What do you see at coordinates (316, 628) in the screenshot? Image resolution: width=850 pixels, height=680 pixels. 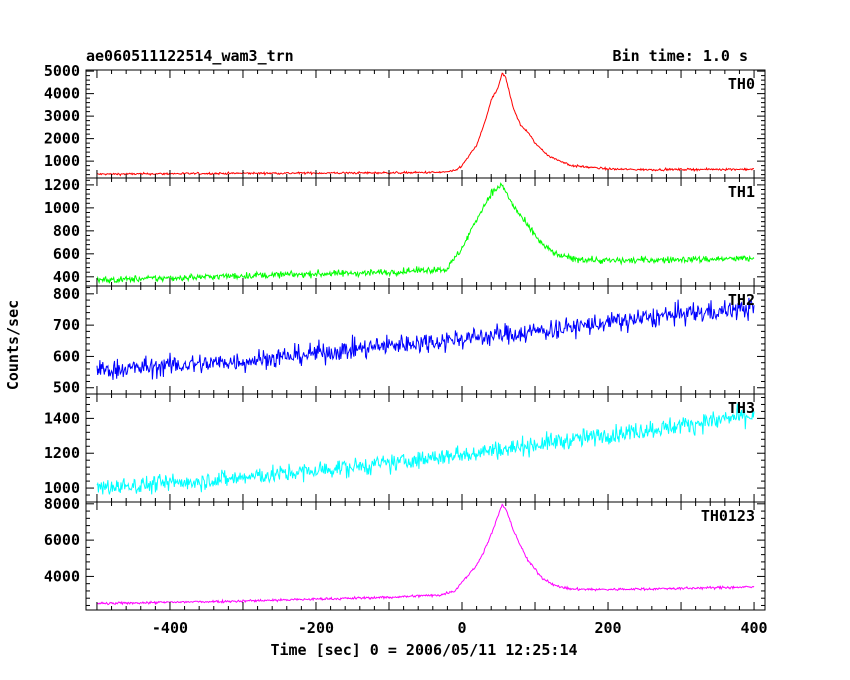 I see `x-tick-label: -200` at bounding box center [316, 628].